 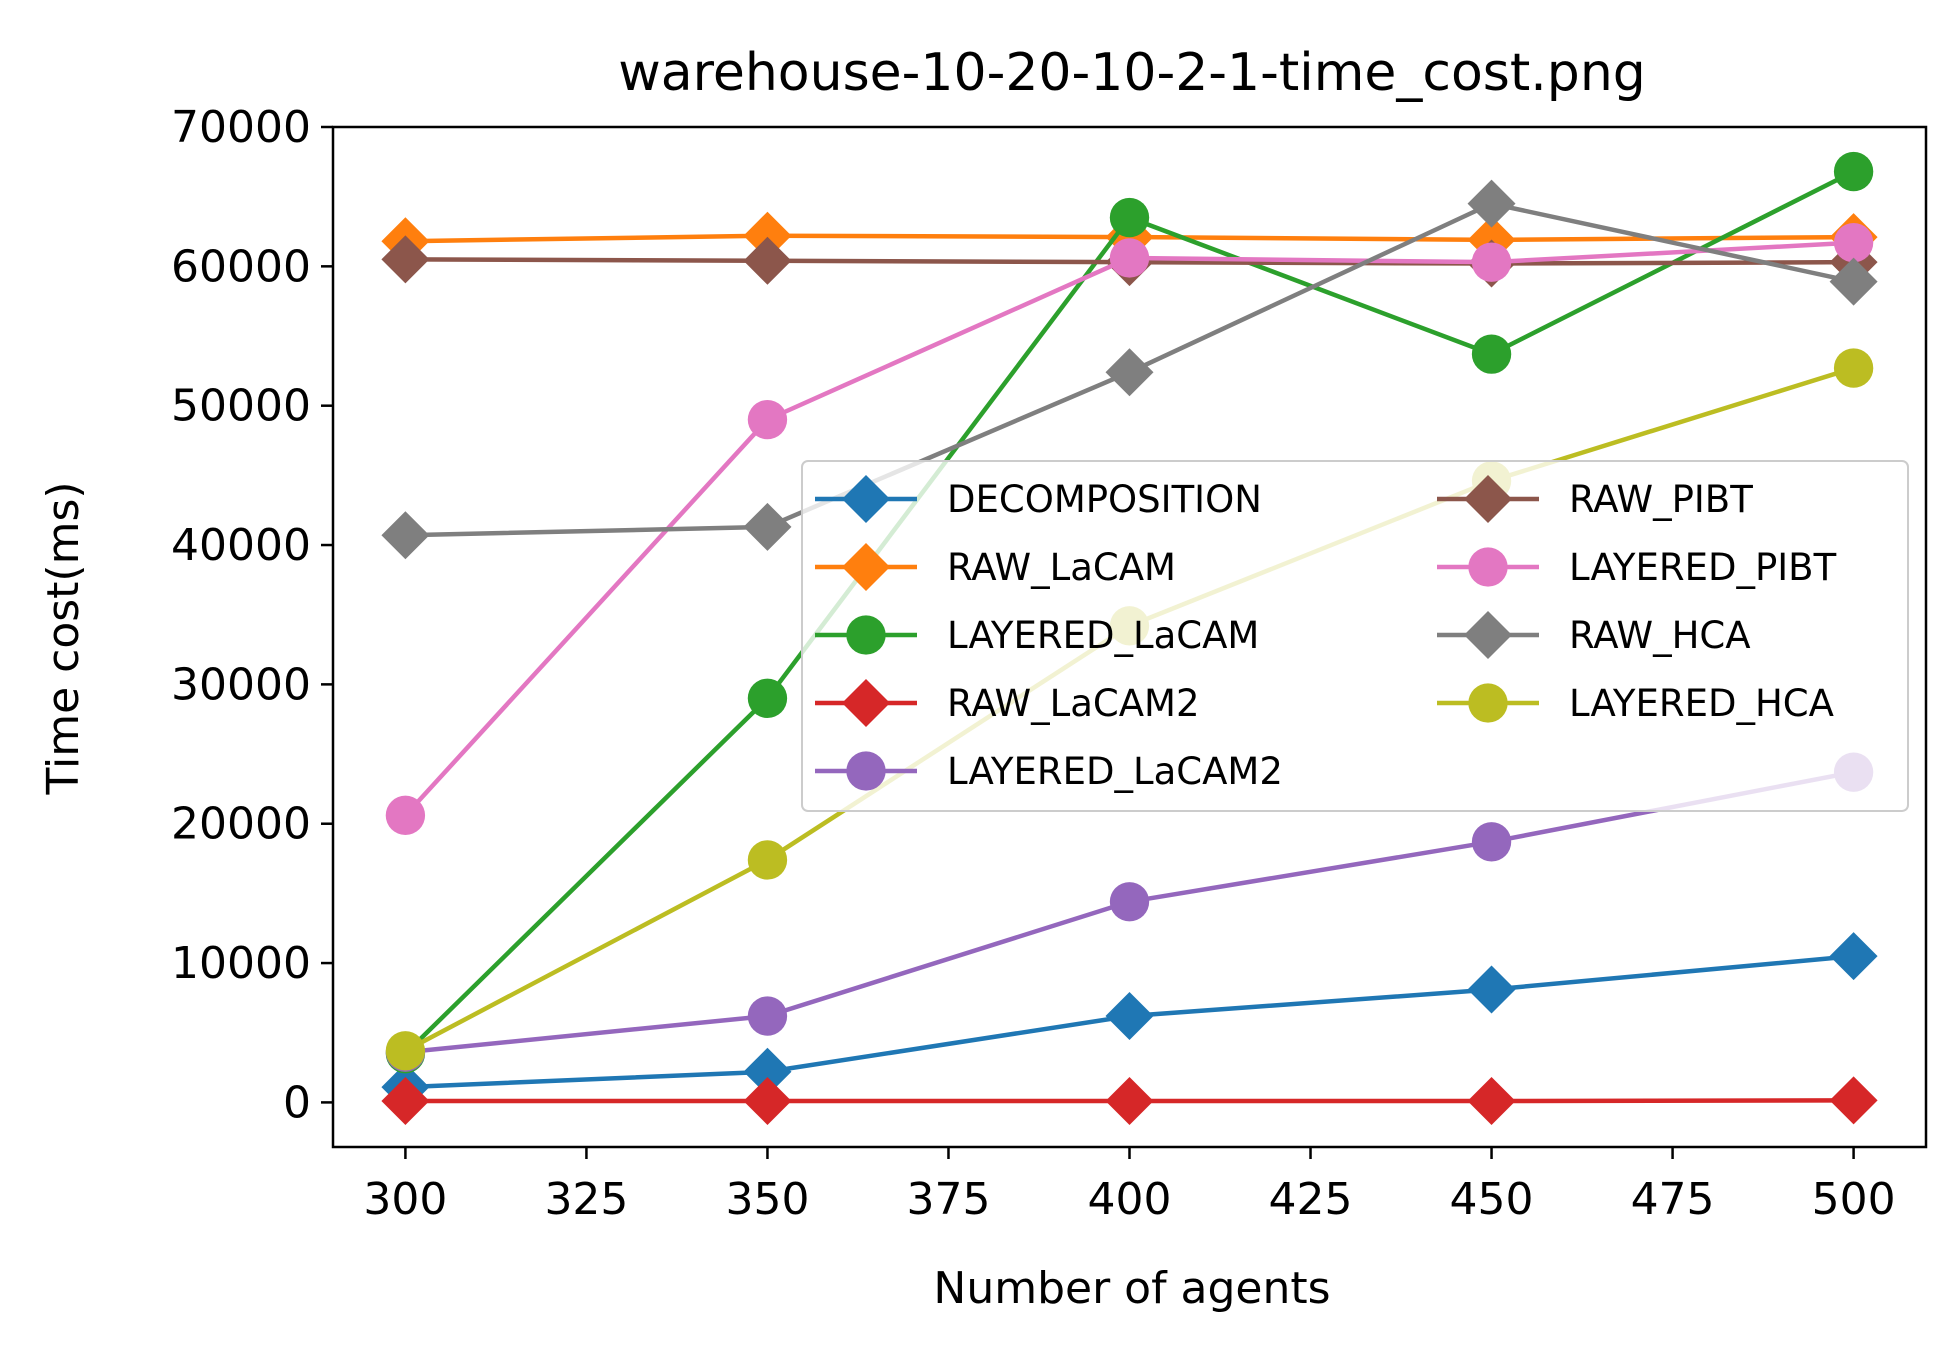 I want to click on legend-item: RAW_HCA, so click(x=1594, y=635).